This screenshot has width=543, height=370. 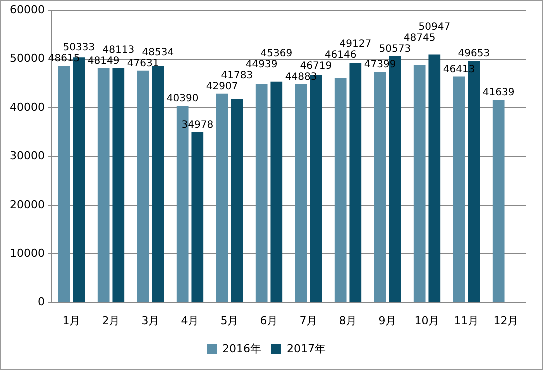 I want to click on x-tick-label: 3月, so click(x=151, y=321).